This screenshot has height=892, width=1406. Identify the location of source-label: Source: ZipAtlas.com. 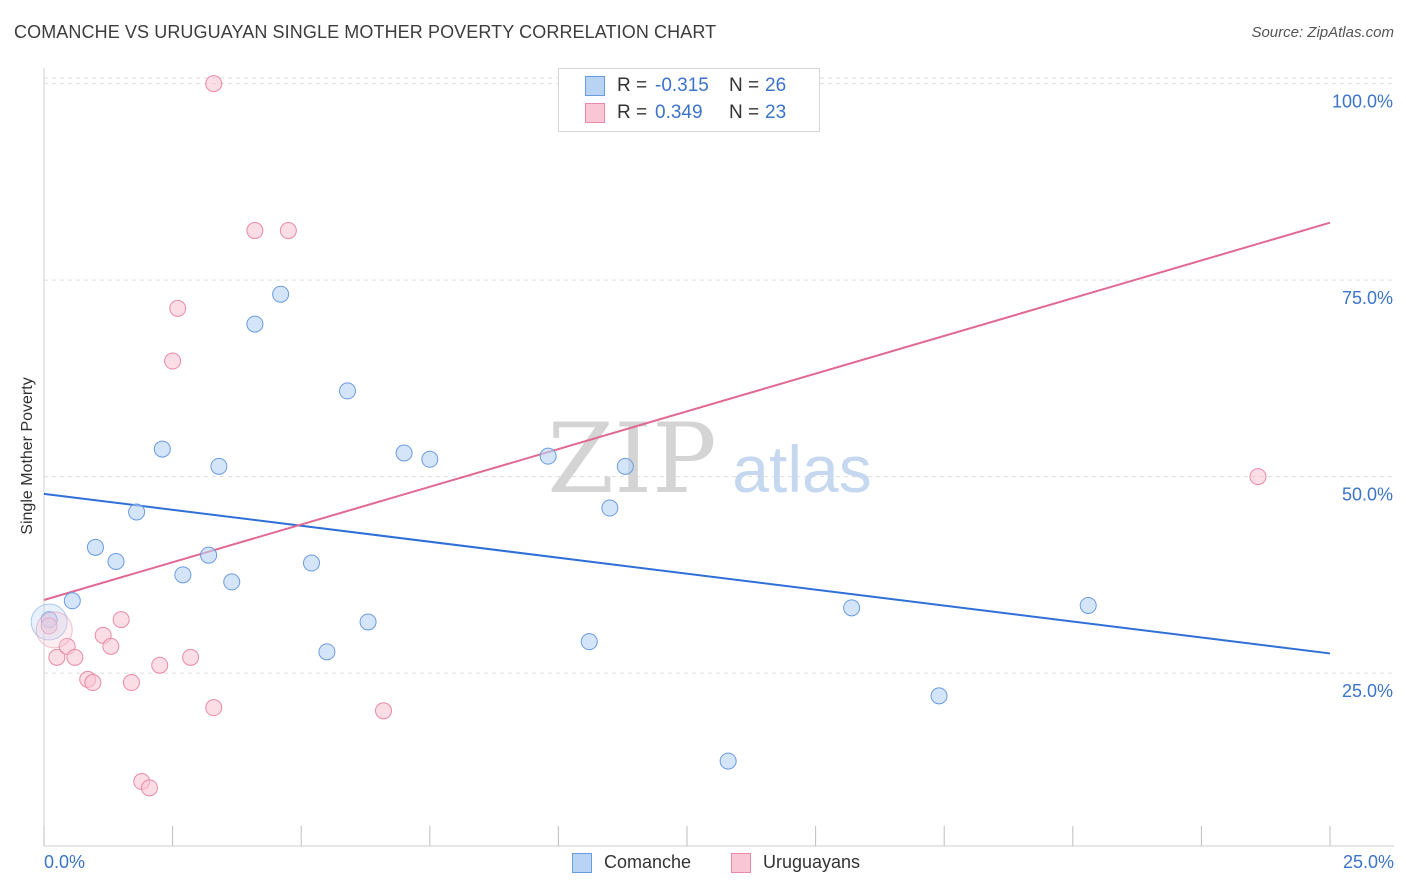
(1322, 32).